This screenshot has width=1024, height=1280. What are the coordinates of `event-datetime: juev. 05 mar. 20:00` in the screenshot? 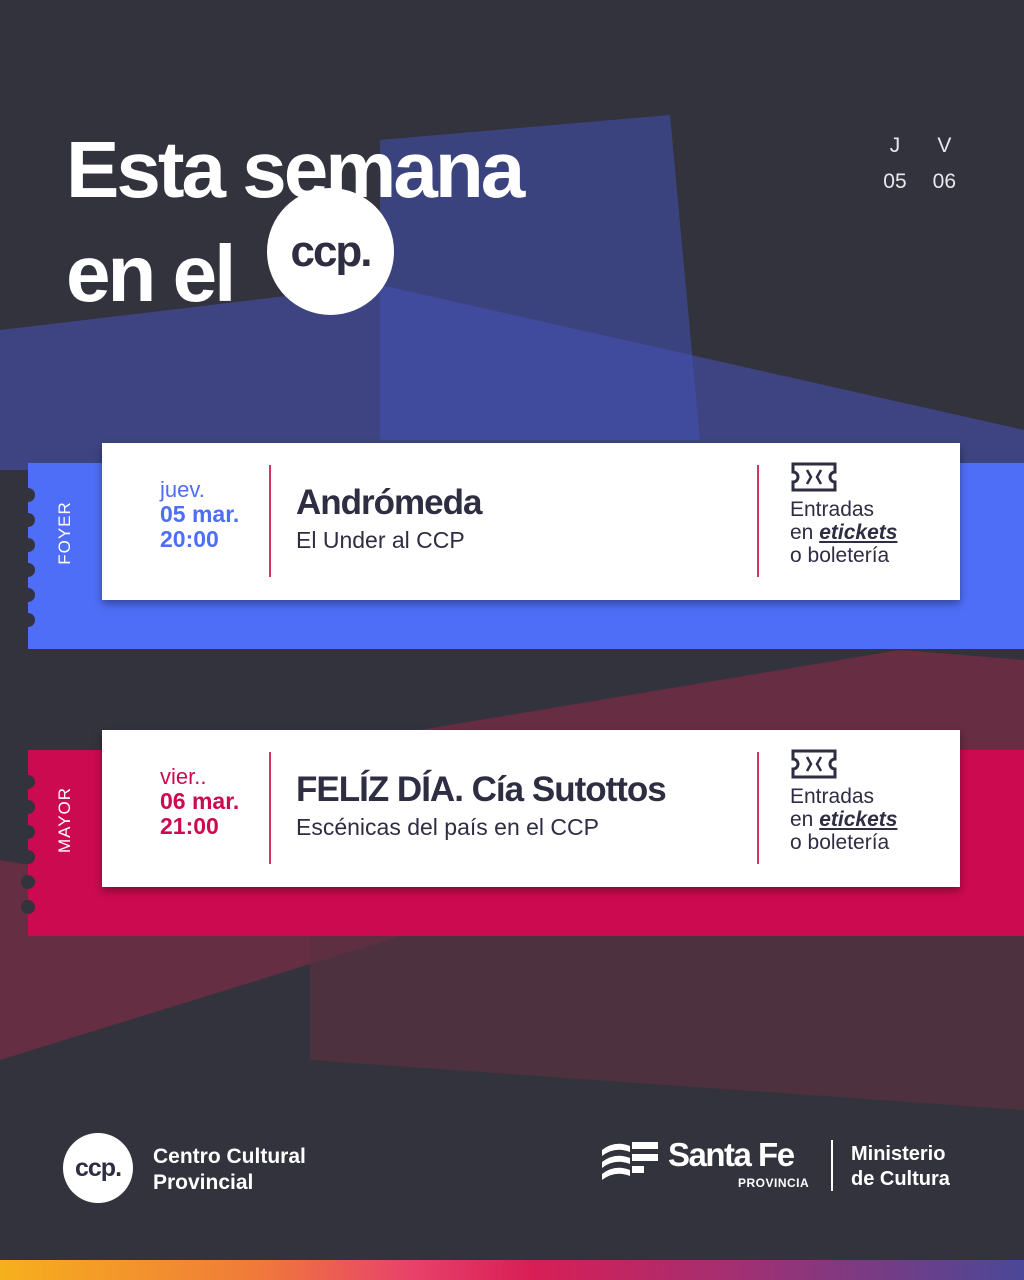 It's located at (200, 514).